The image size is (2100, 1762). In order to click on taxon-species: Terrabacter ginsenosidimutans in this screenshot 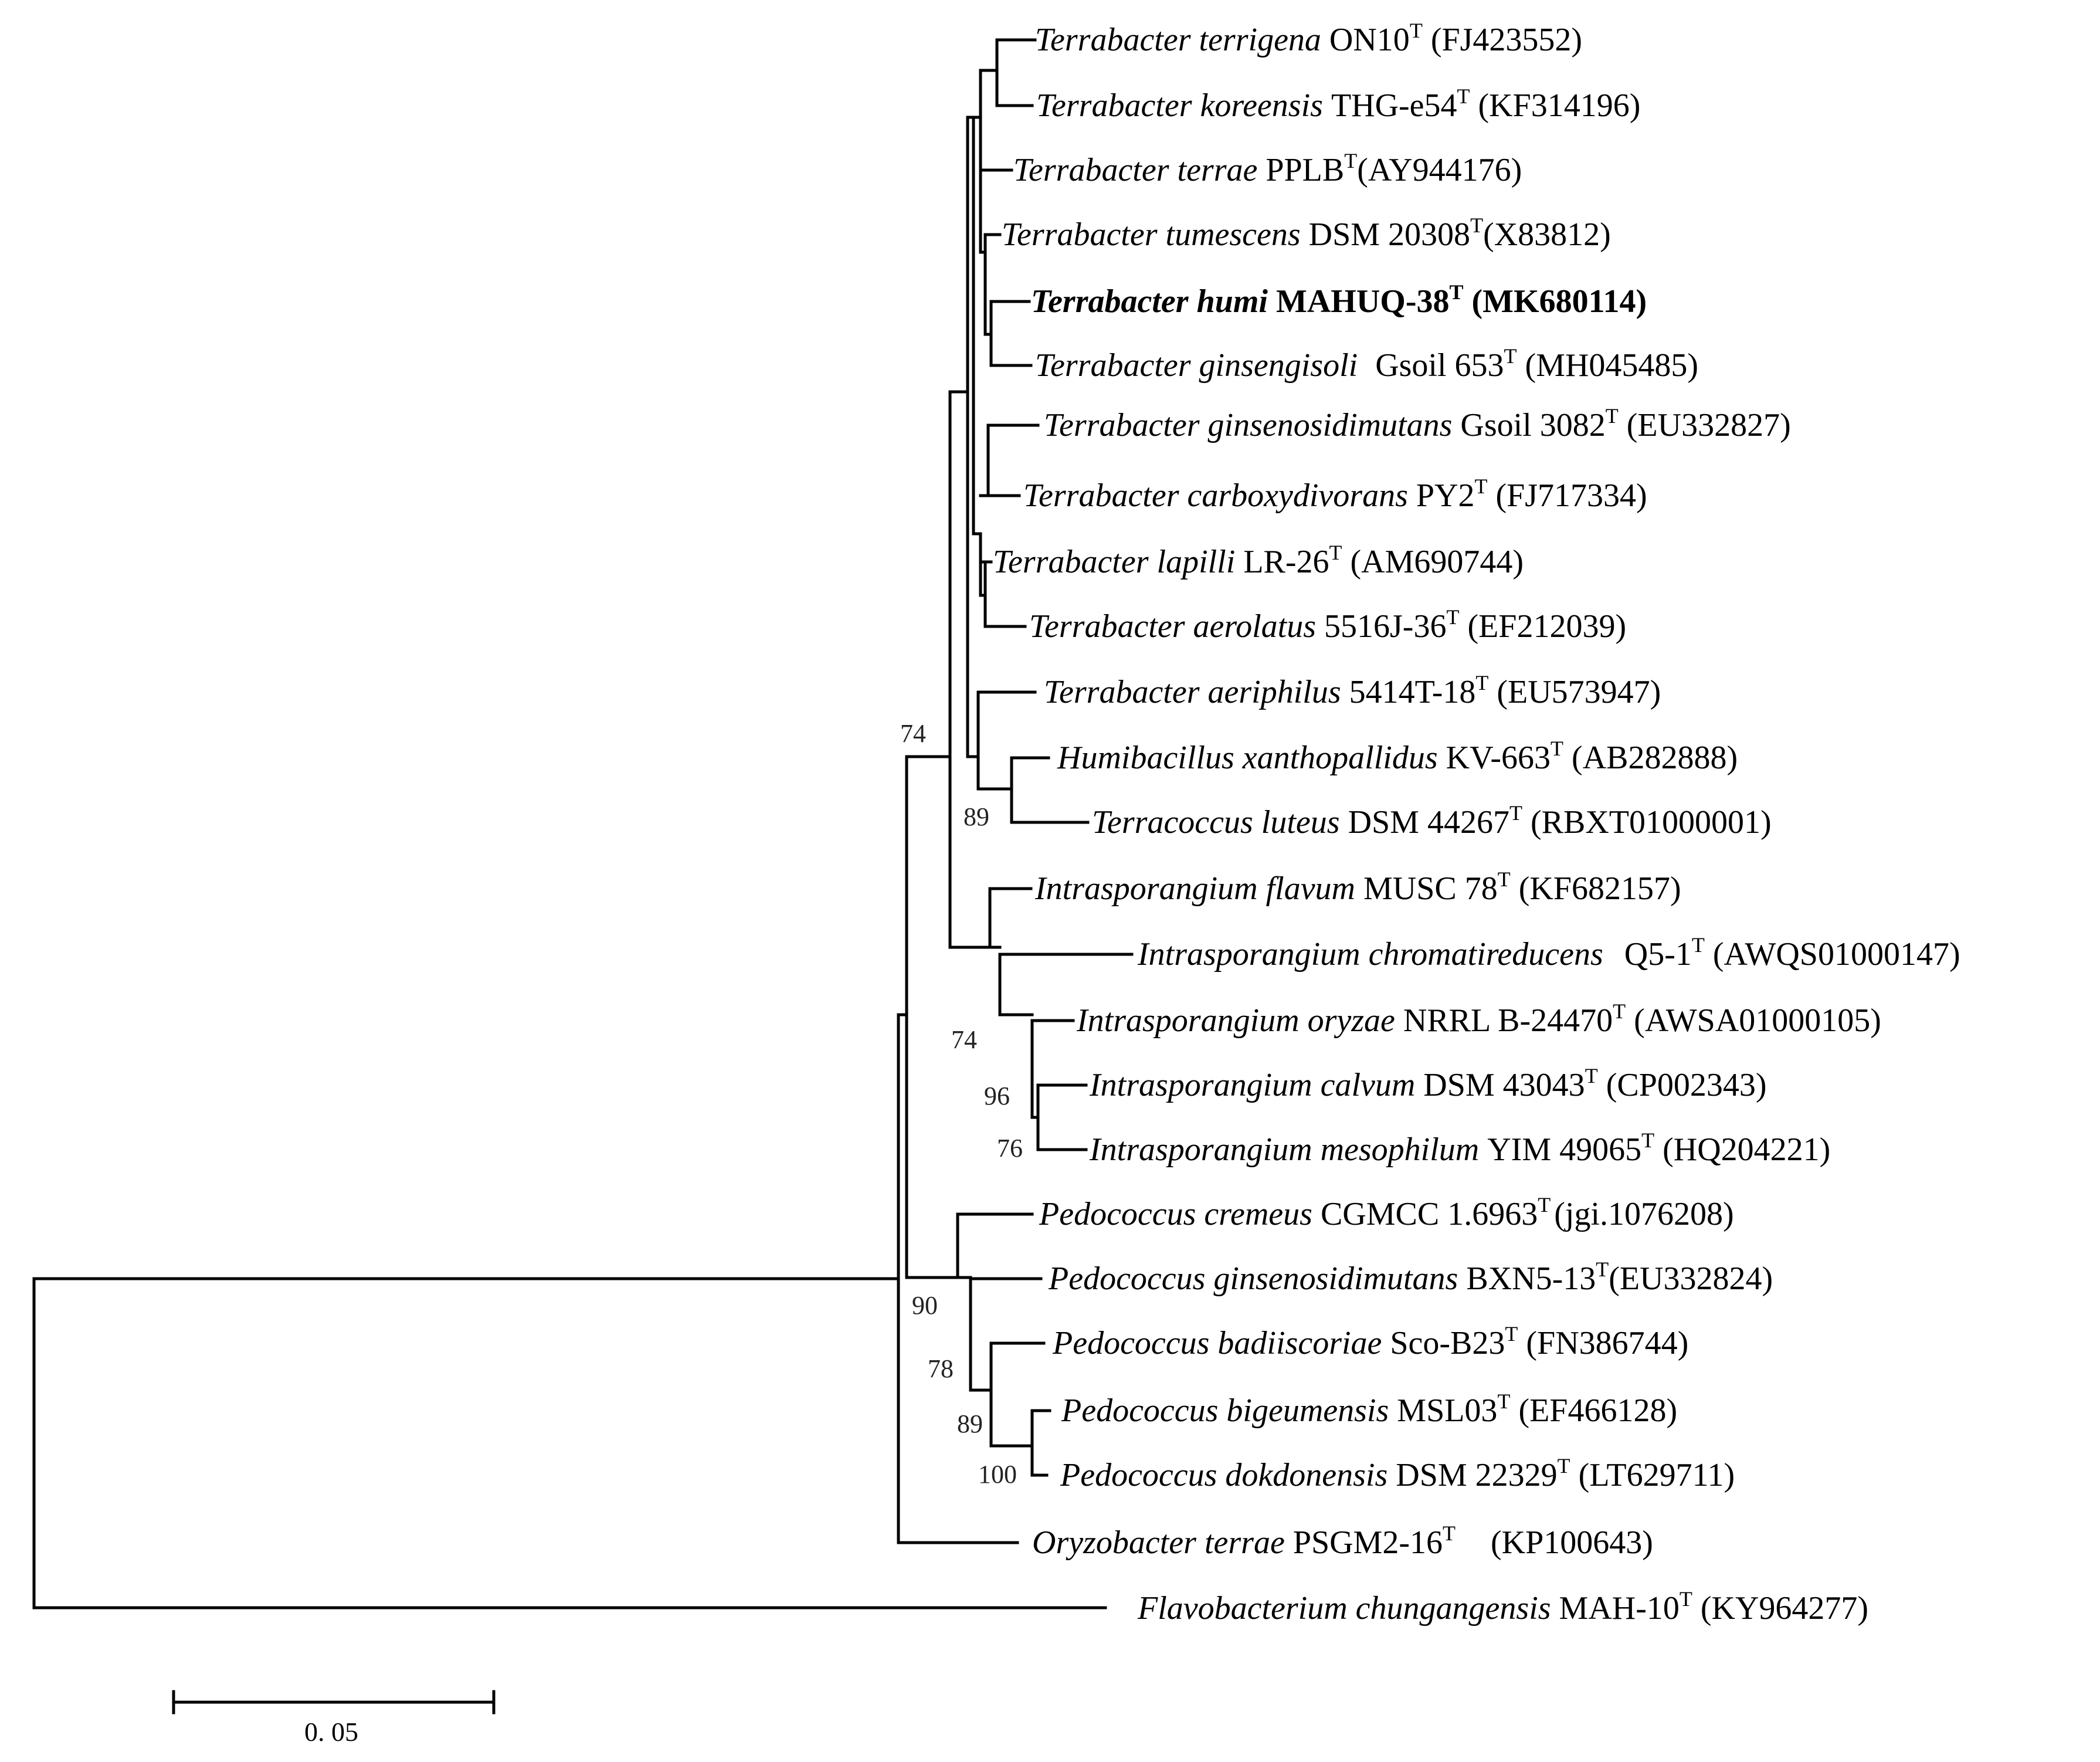, I will do `click(1248, 425)`.